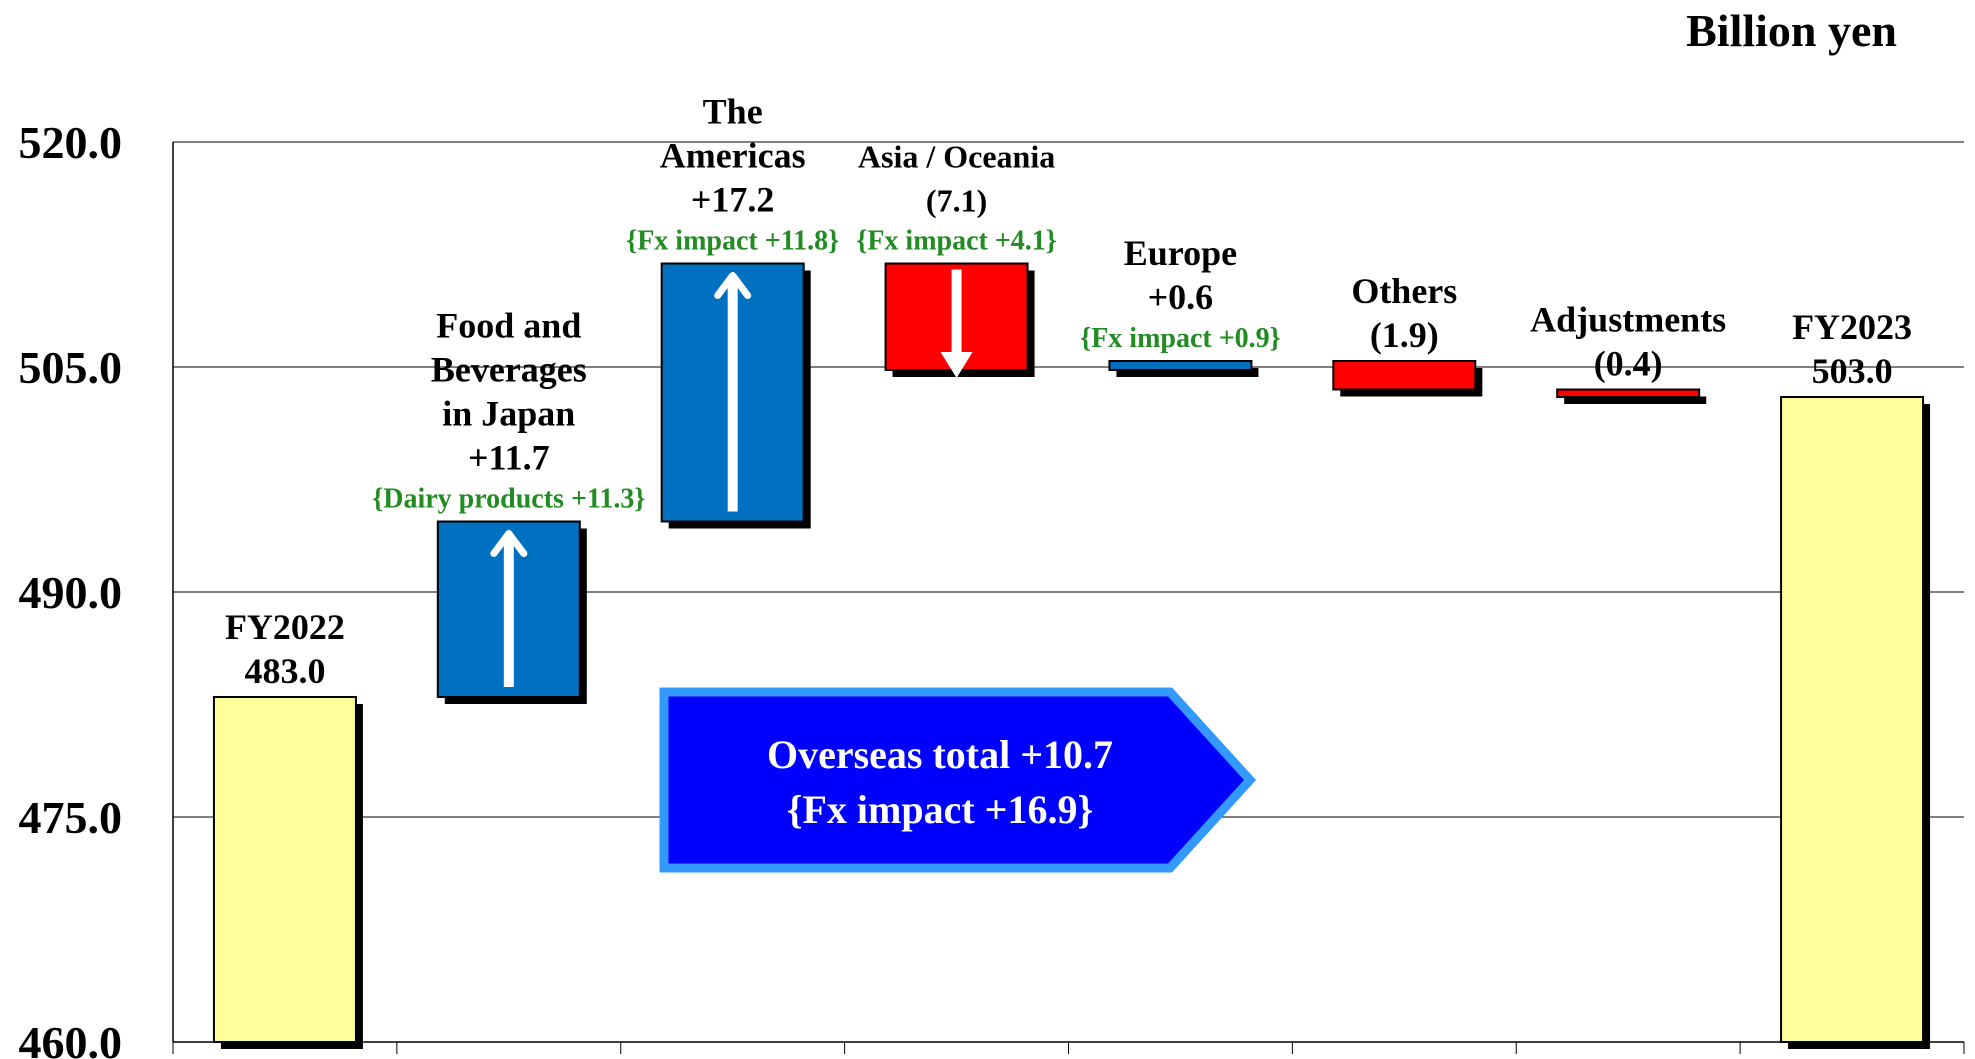 The width and height of the screenshot is (1975, 1059). Describe the element at coordinates (958, 780) in the screenshot. I see `overseas-total-callout` at that location.